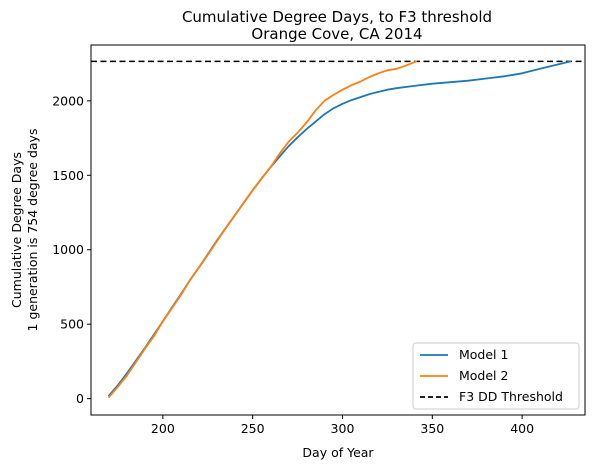 The height and width of the screenshot is (470, 596). Describe the element at coordinates (68, 175) in the screenshot. I see `y-tick-label: 1500` at that location.